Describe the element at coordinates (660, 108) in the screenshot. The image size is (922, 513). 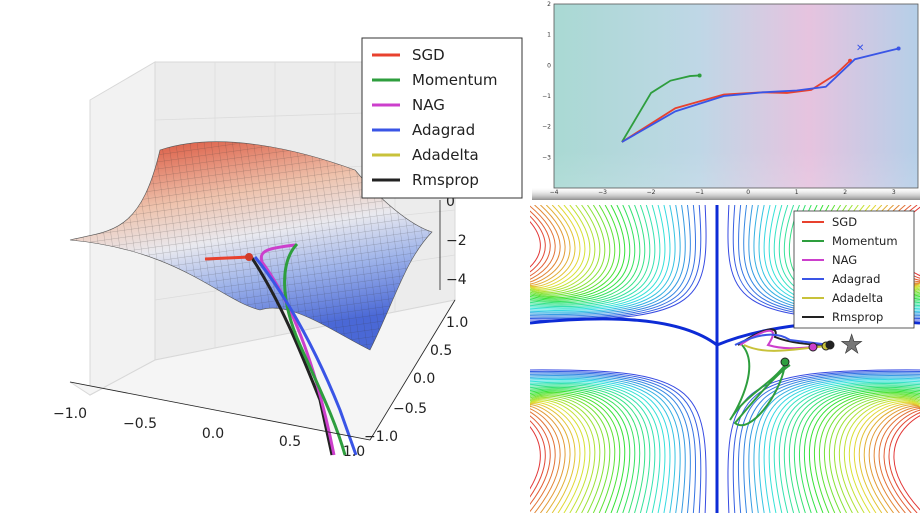
I see `series-line-momentum` at that location.